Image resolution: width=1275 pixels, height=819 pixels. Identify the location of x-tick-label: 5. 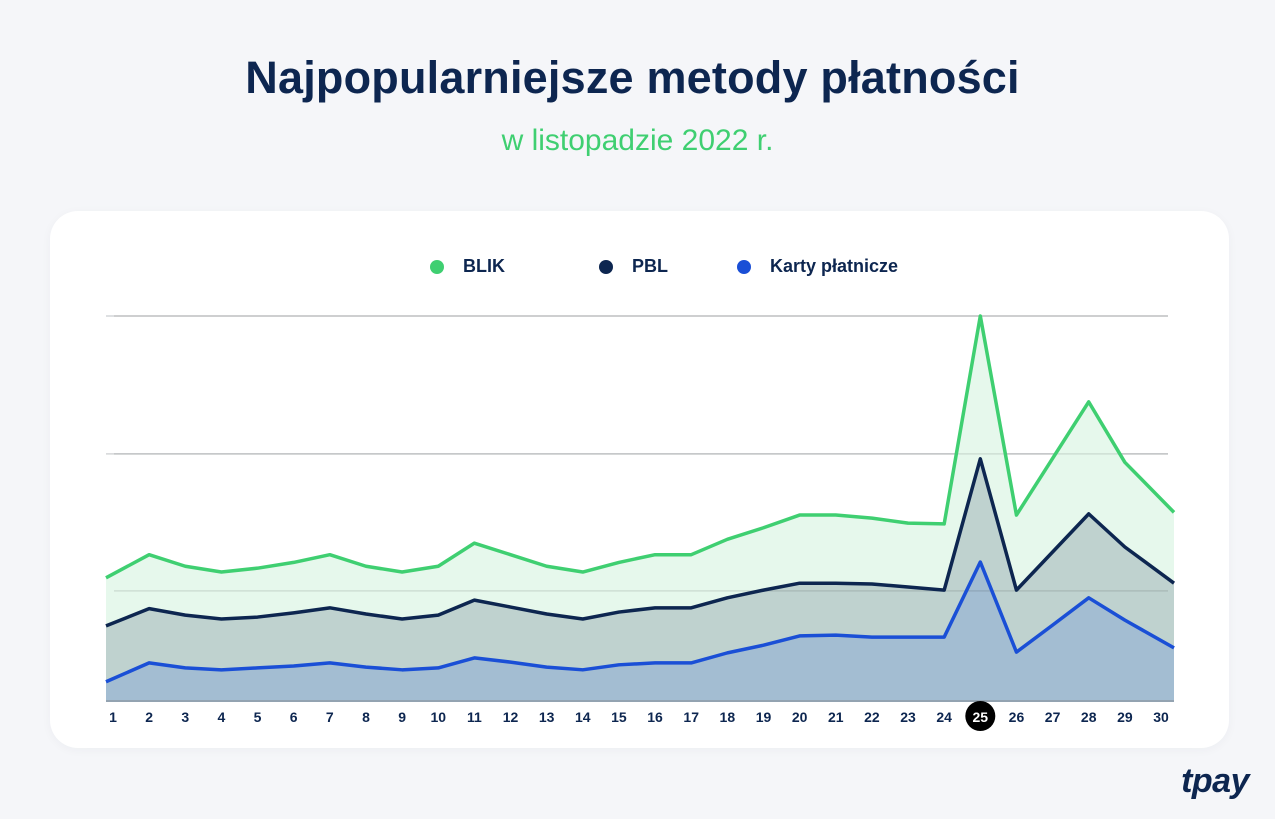
(258, 717).